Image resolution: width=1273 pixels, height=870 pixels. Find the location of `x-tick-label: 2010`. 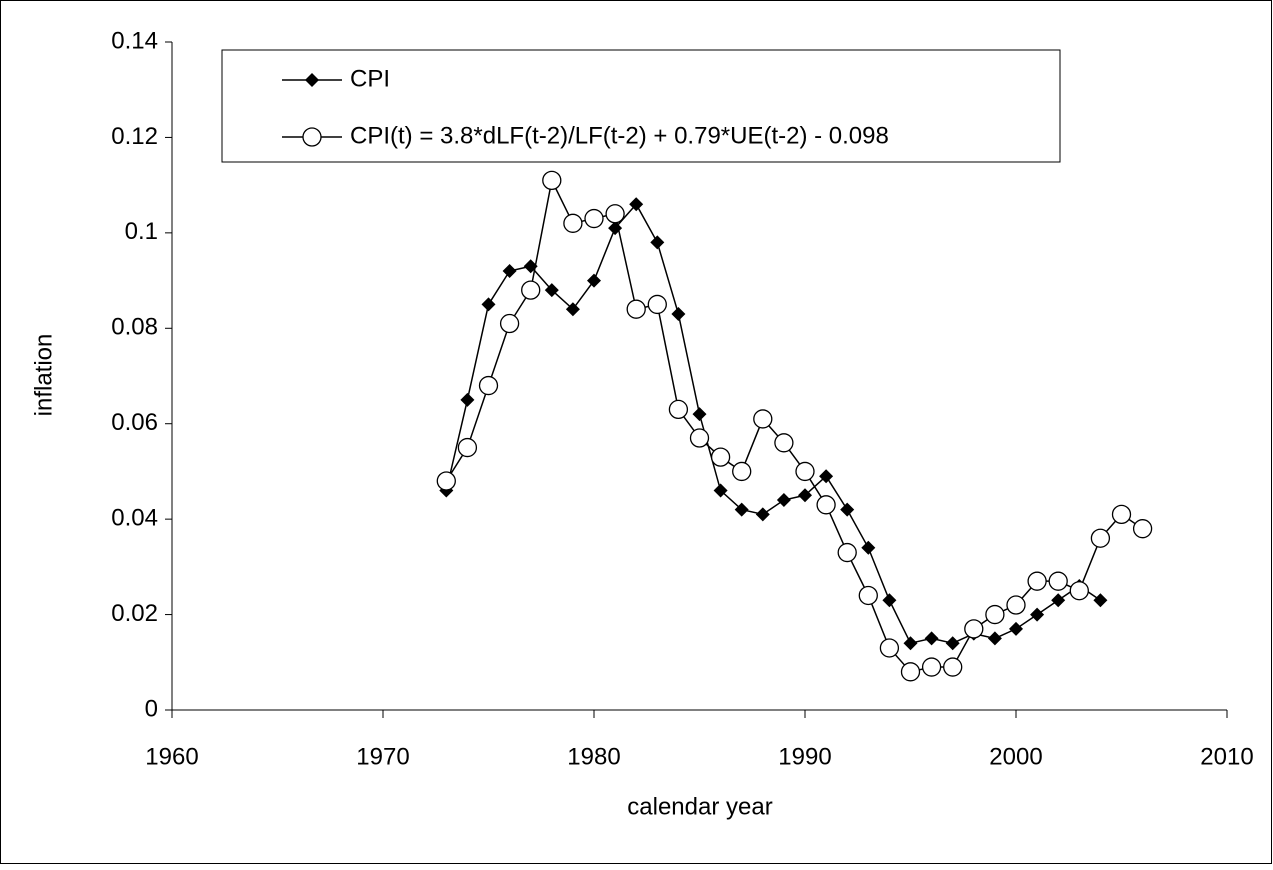

x-tick-label: 2010 is located at coordinates (1226, 756).